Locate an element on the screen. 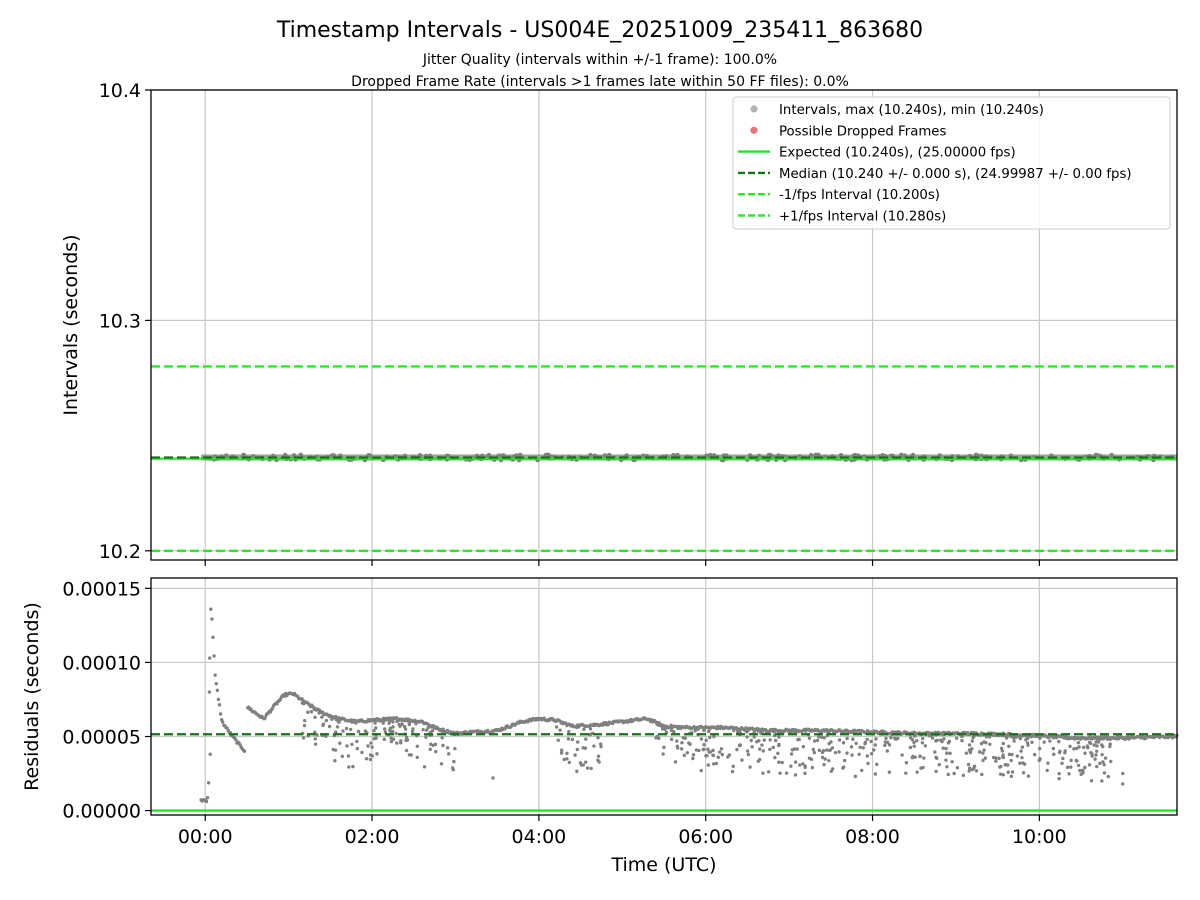 The height and width of the screenshot is (900, 1200). residuals-x-tick-label: 02:00 is located at coordinates (372, 837).